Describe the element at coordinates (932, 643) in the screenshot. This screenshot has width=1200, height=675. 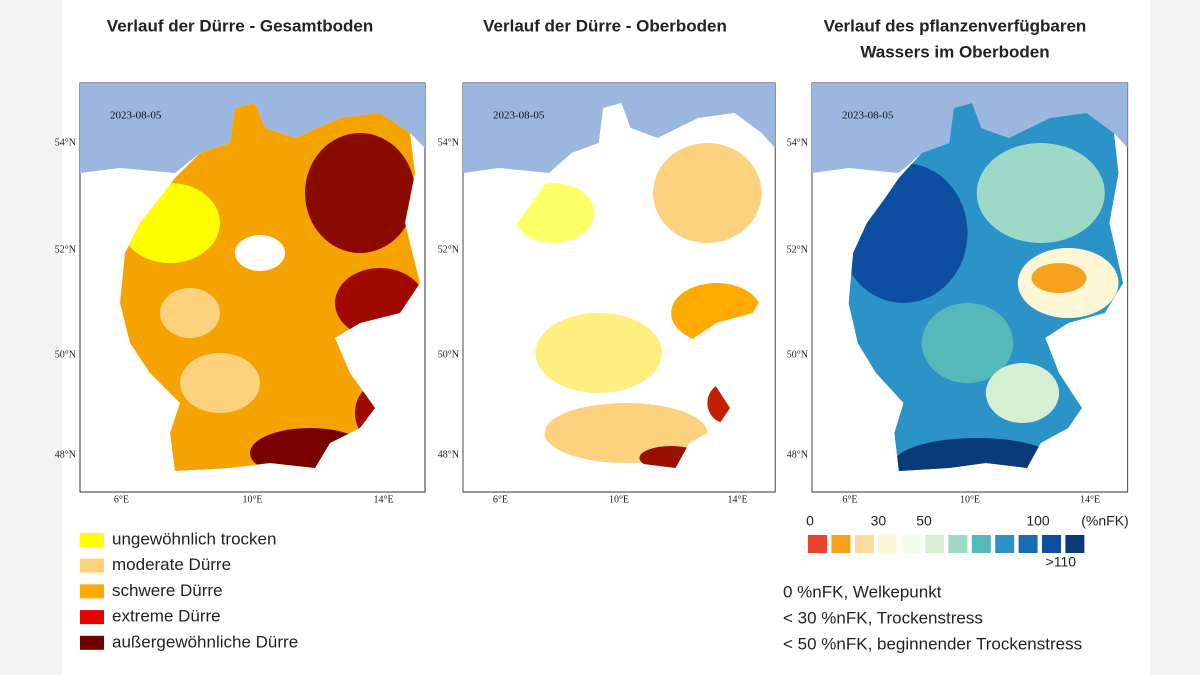
I see `note: < 50 %nFK, beginnender Trockenstress` at that location.